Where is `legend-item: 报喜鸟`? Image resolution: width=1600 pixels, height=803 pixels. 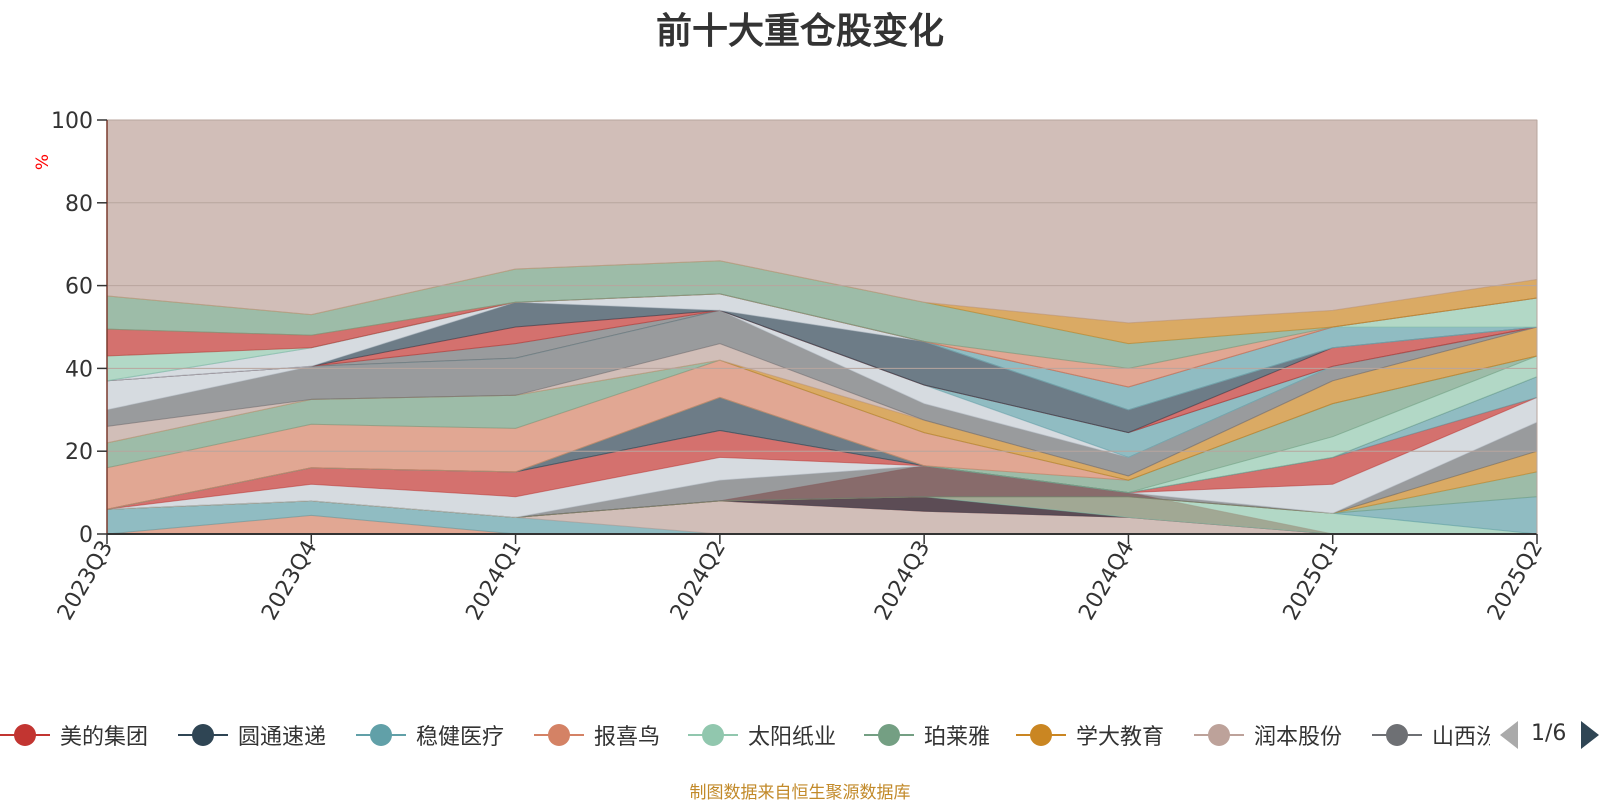 legend-item: 报喜鸟 is located at coordinates (597, 735).